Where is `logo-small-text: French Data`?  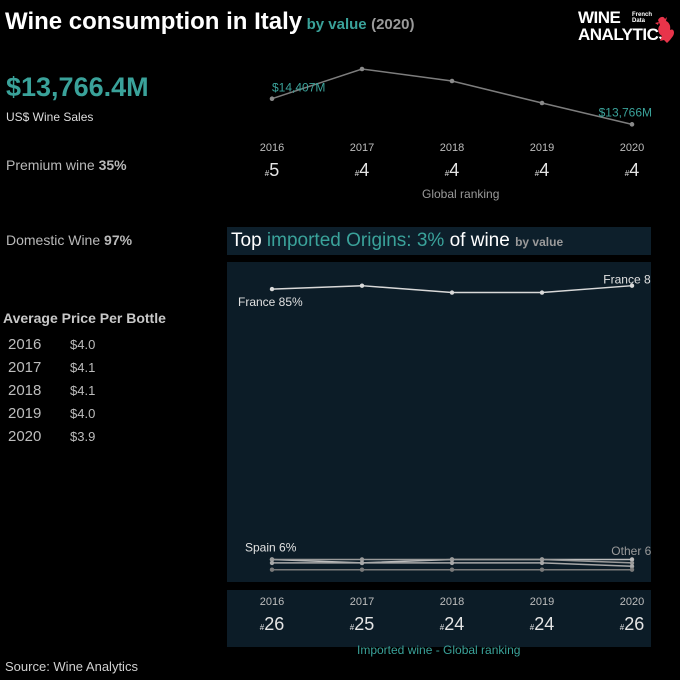
logo-small-text: French Data is located at coordinates (642, 18).